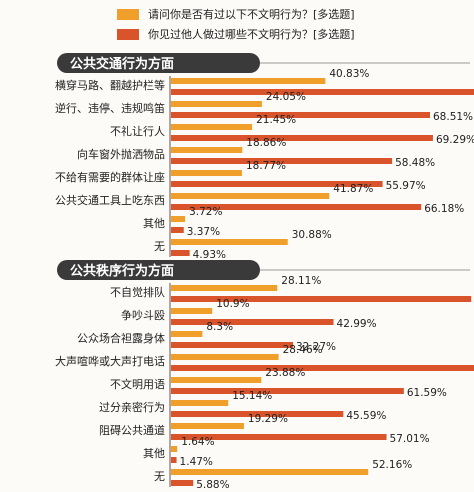  Describe the element at coordinates (353, 189) in the screenshot. I see `value-label-self: 41.87%` at that location.